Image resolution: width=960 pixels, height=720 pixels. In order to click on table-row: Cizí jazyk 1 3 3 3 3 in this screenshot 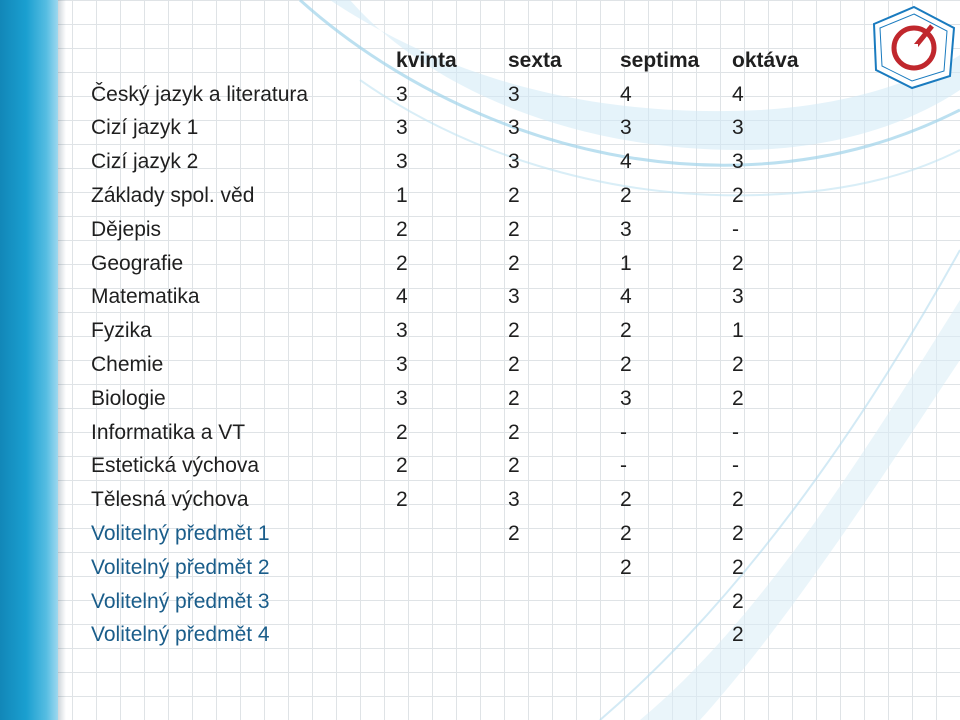, I will do `click(465, 129)`.